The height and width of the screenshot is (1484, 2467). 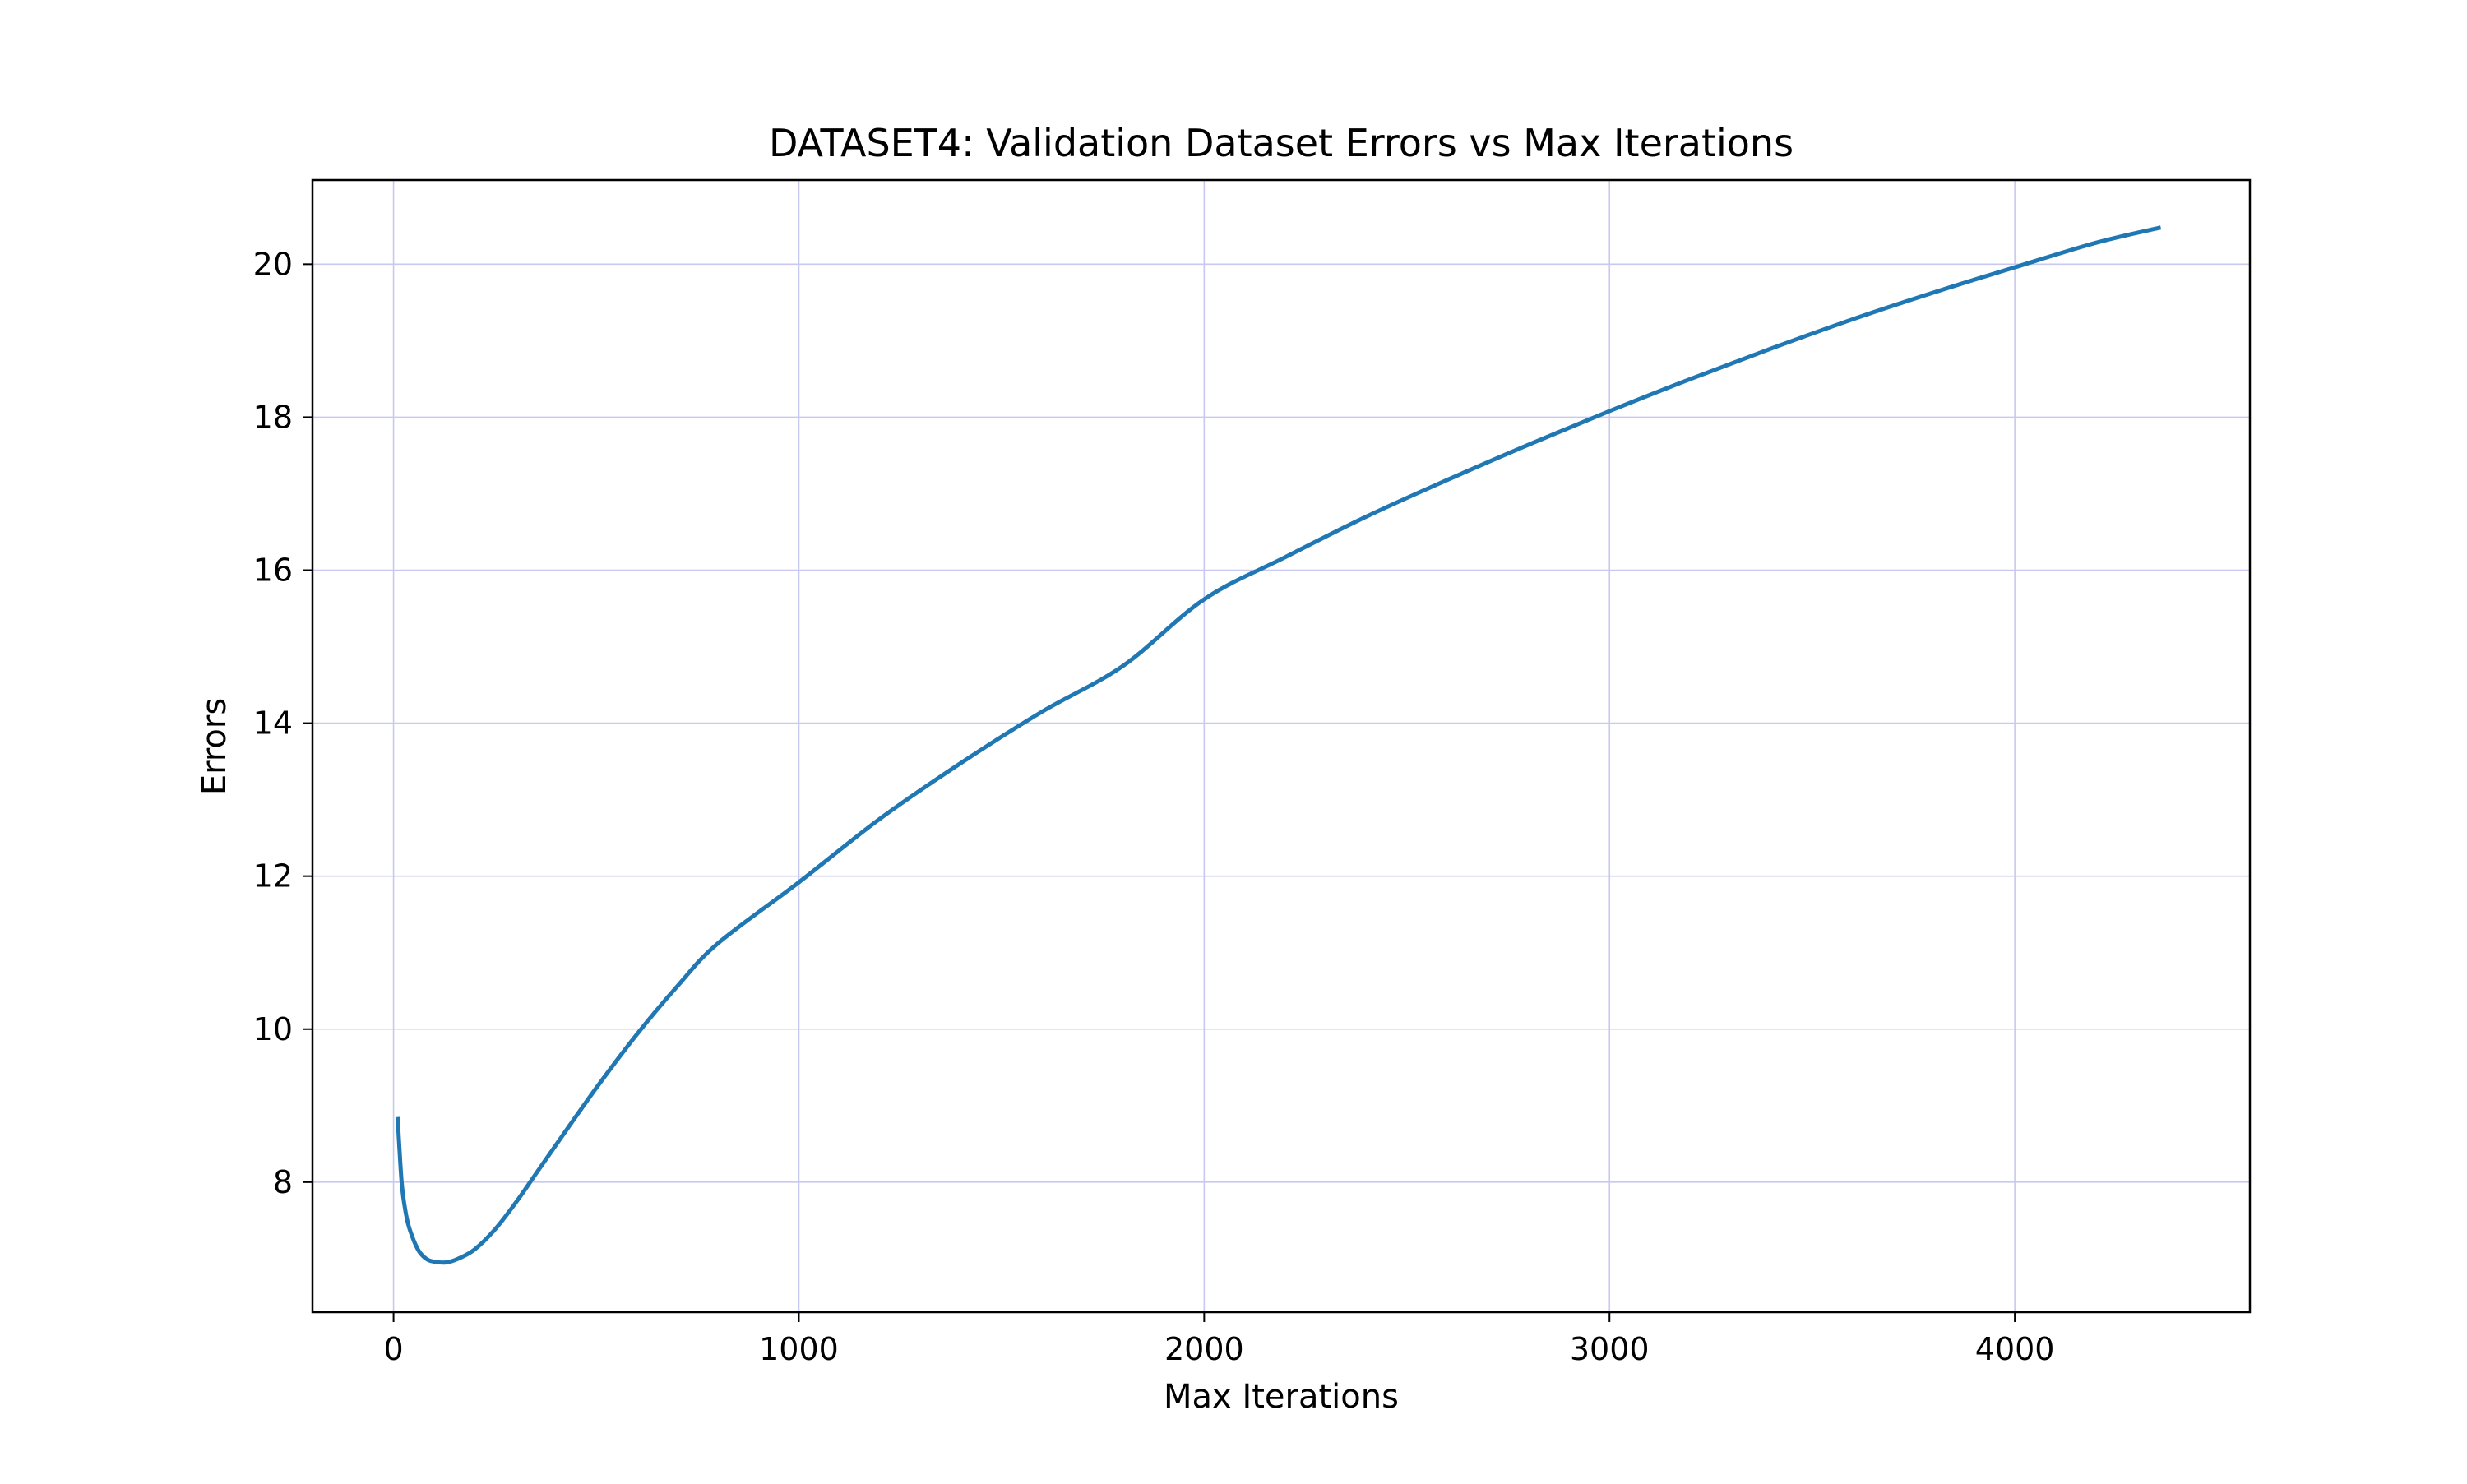 I want to click on y-tick-label: 14, so click(x=273, y=723).